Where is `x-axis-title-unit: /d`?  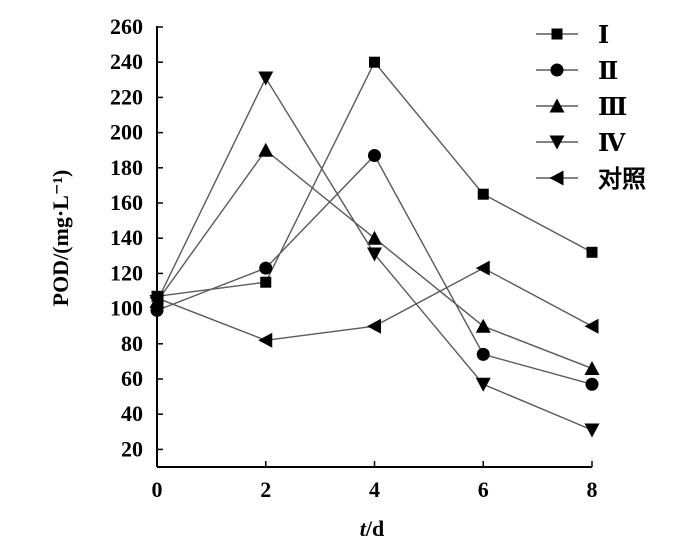 x-axis-title-unit: /d is located at coordinates (374, 528).